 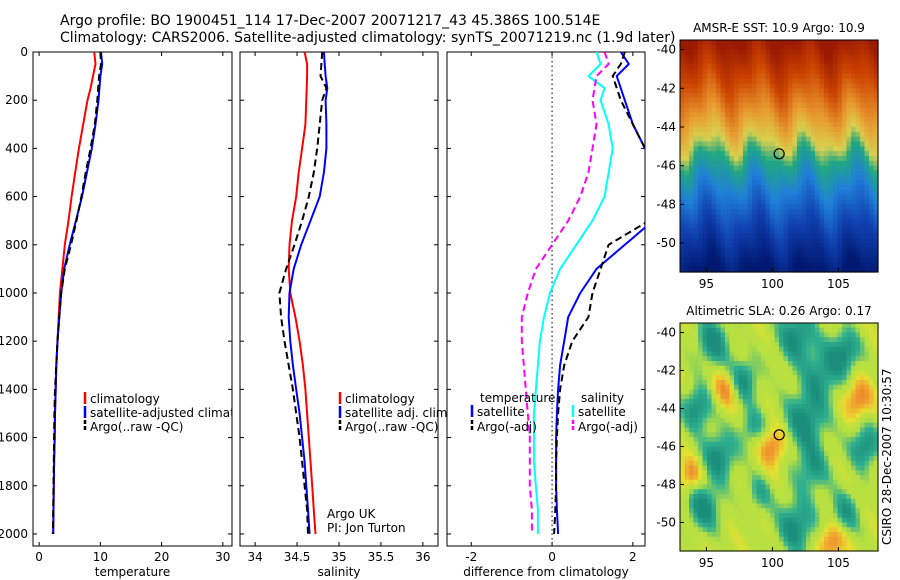 What do you see at coordinates (779, 437) in the screenshot?
I see `map-frame` at bounding box center [779, 437].